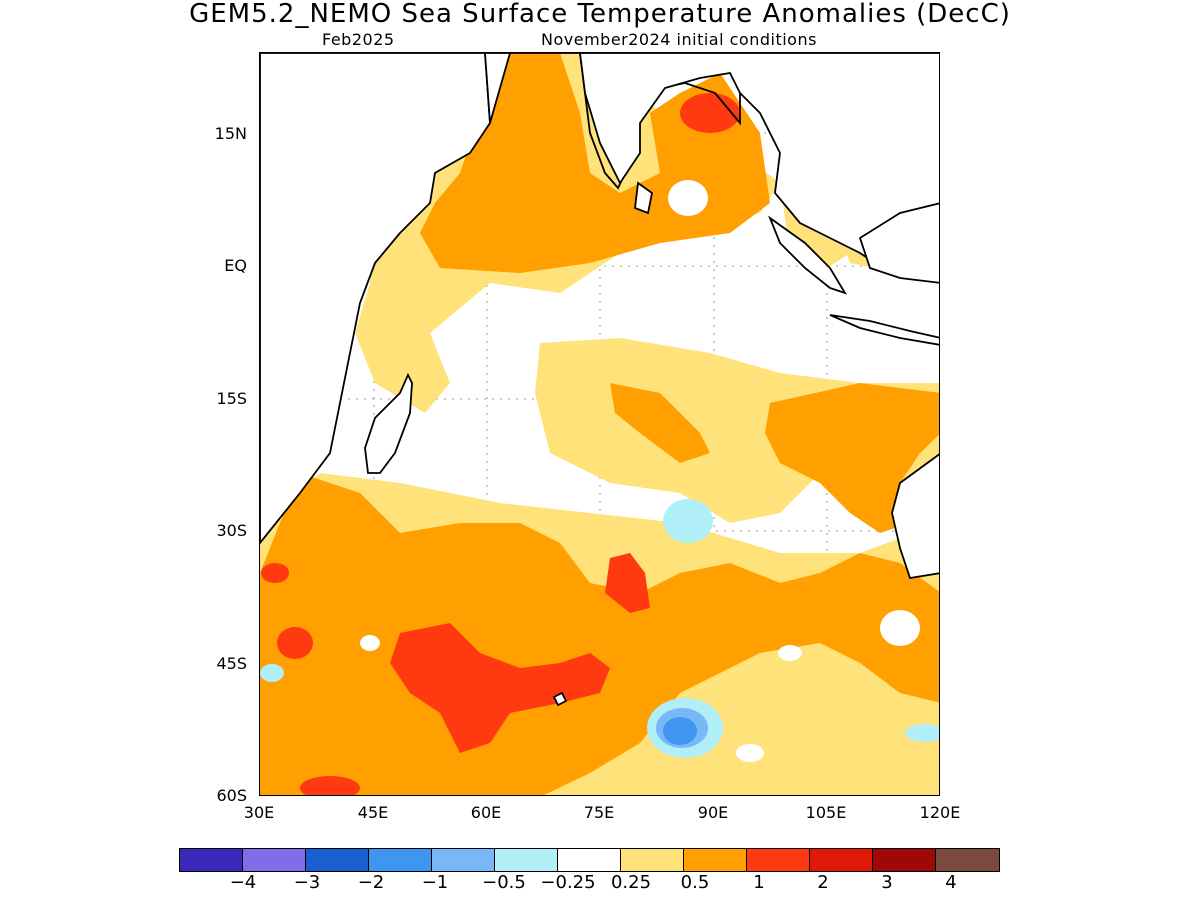 The image size is (1200, 900). I want to click on lat-label-15s: 15S, so click(231, 398).